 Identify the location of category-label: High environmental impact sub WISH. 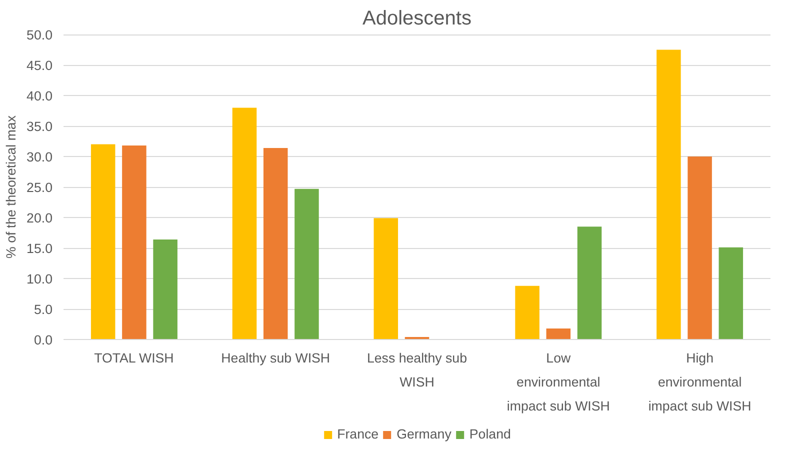
(700, 382).